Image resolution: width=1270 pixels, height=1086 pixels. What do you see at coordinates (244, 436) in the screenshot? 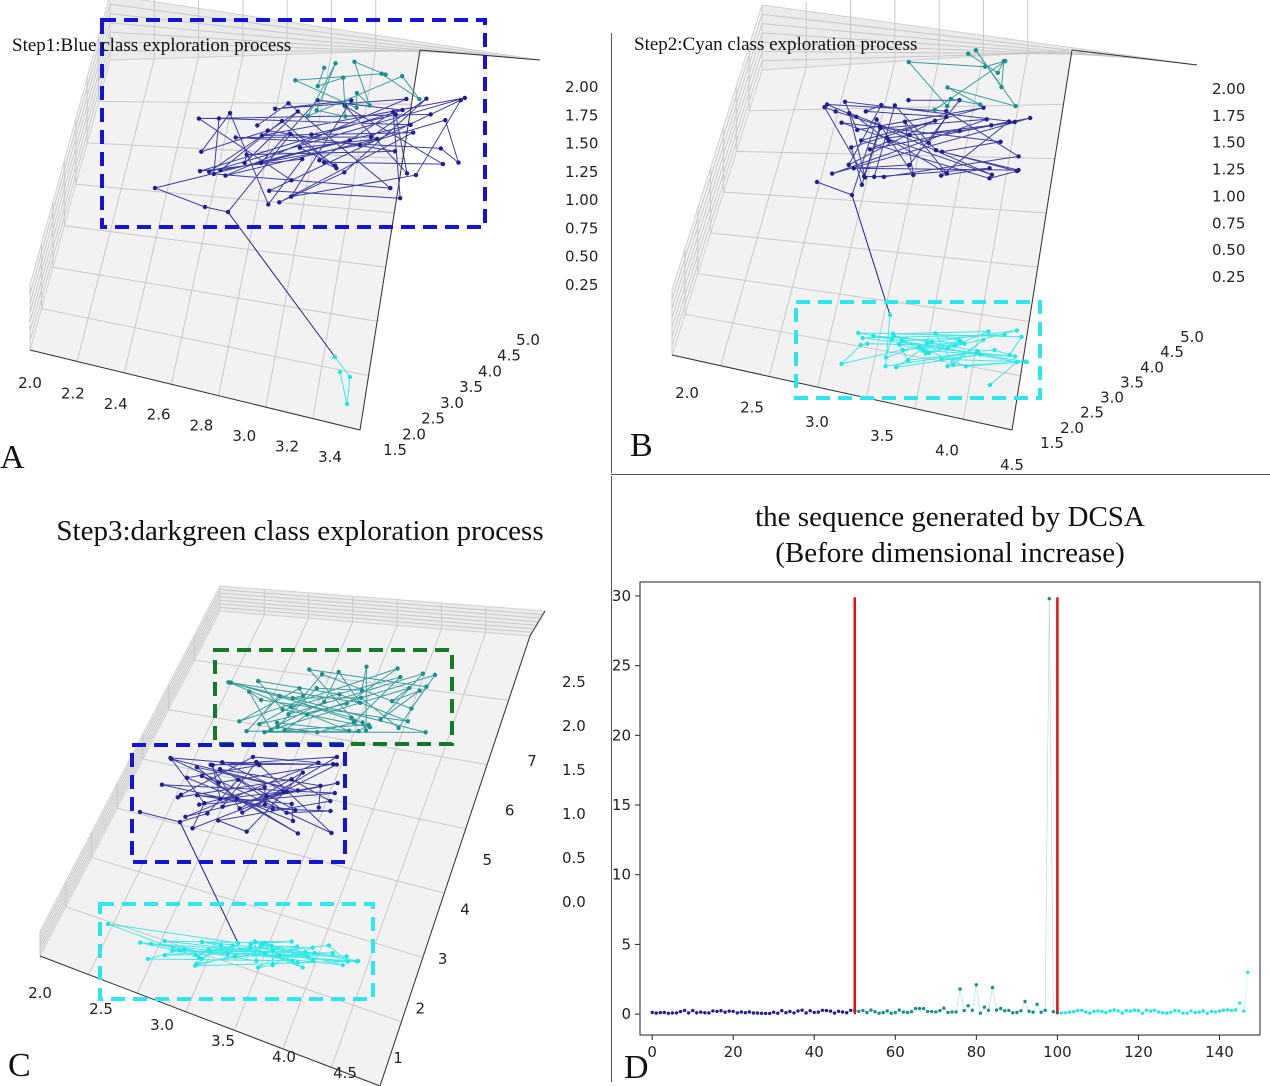
I see `a-x-tick-label: 3.0` at bounding box center [244, 436].